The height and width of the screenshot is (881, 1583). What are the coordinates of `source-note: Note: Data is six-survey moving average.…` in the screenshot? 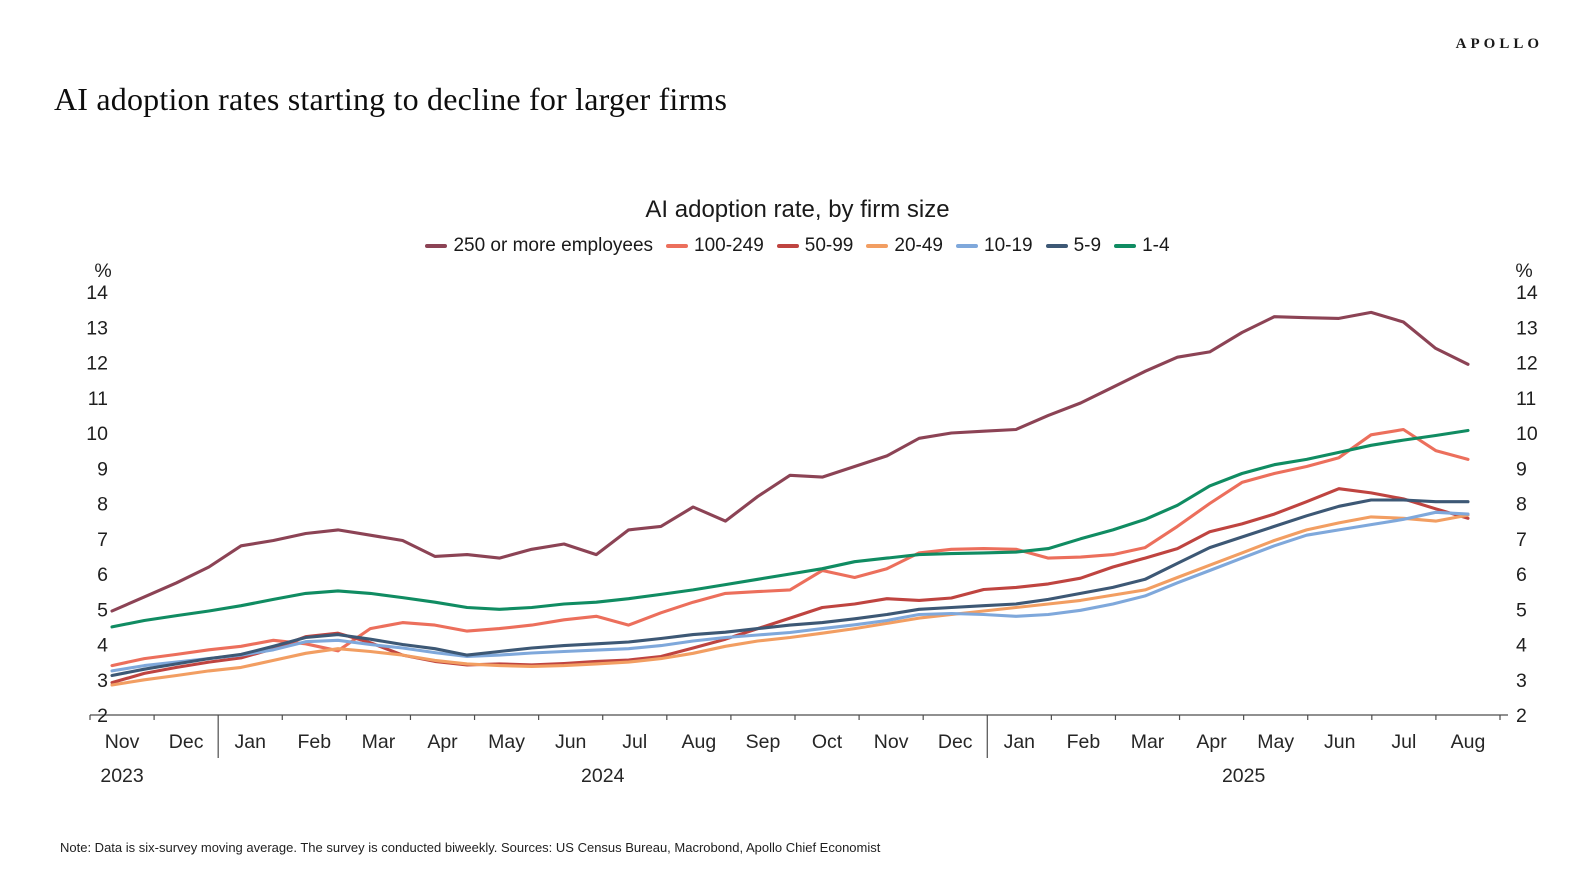 It's located at (470, 847).